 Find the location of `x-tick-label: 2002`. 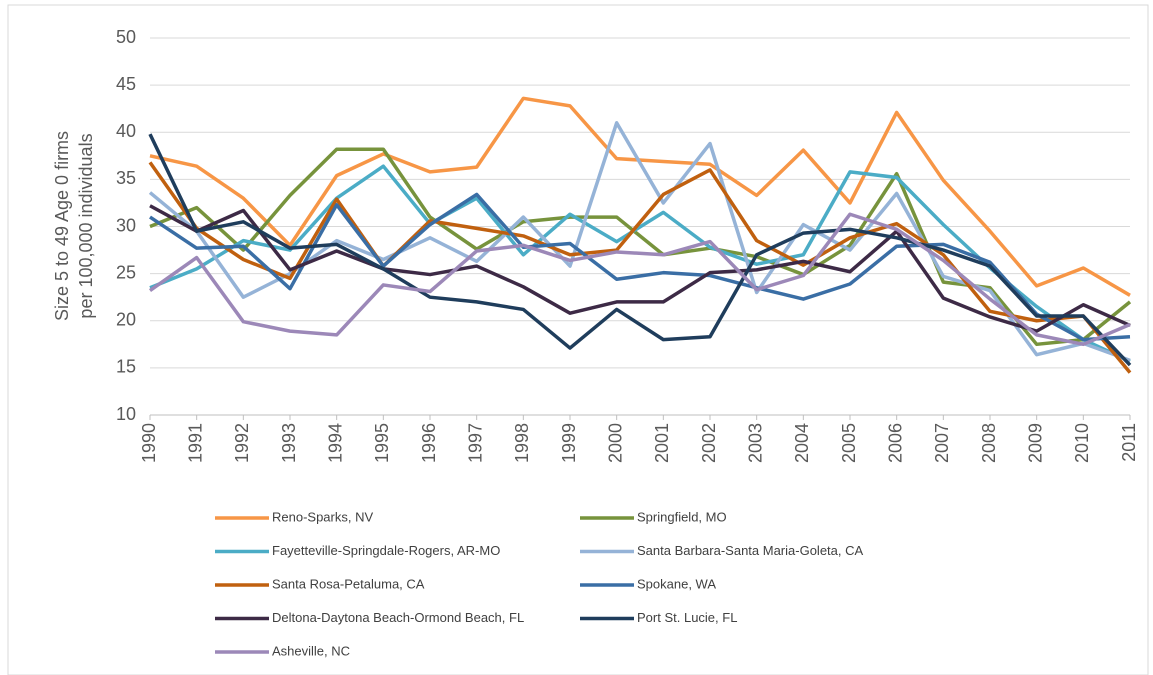

x-tick-label: 2002 is located at coordinates (709, 443).